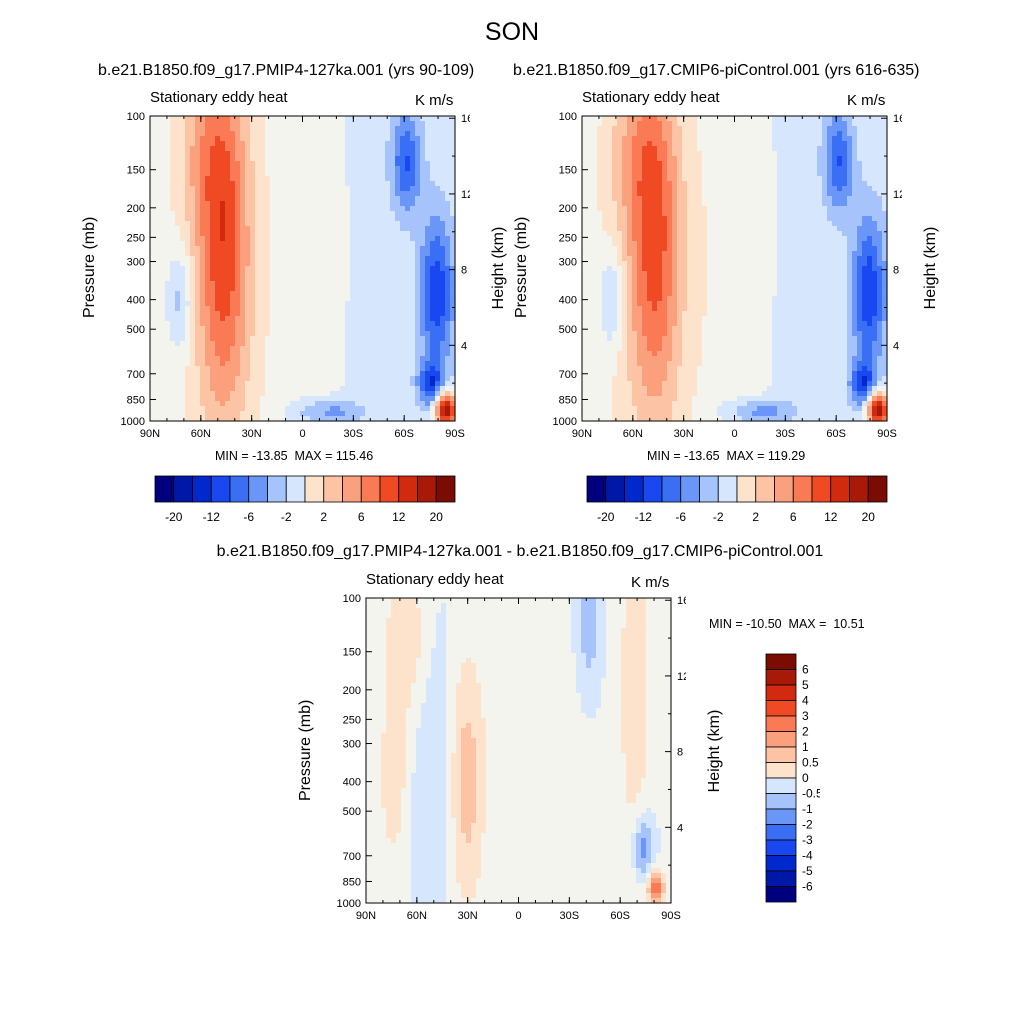  I want to click on colorbar1-label: 12, so click(399, 517).